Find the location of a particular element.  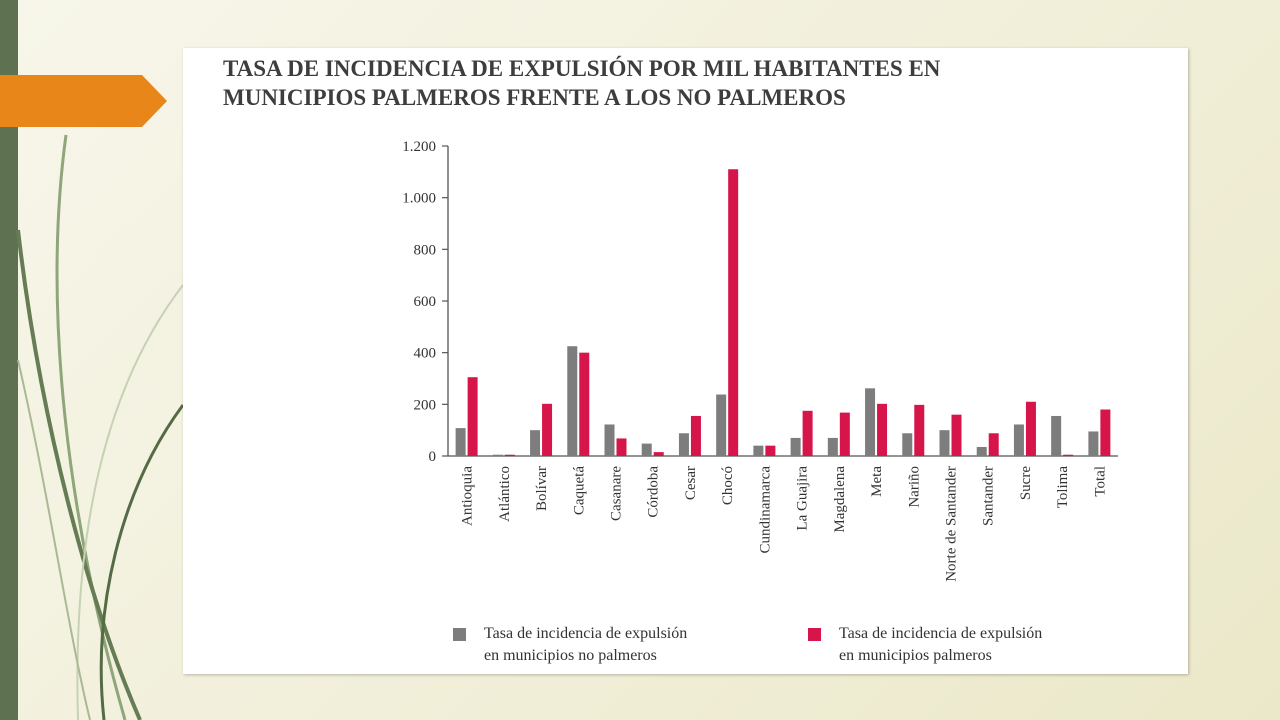

y-tick-label: 400 is located at coordinates (425, 354).